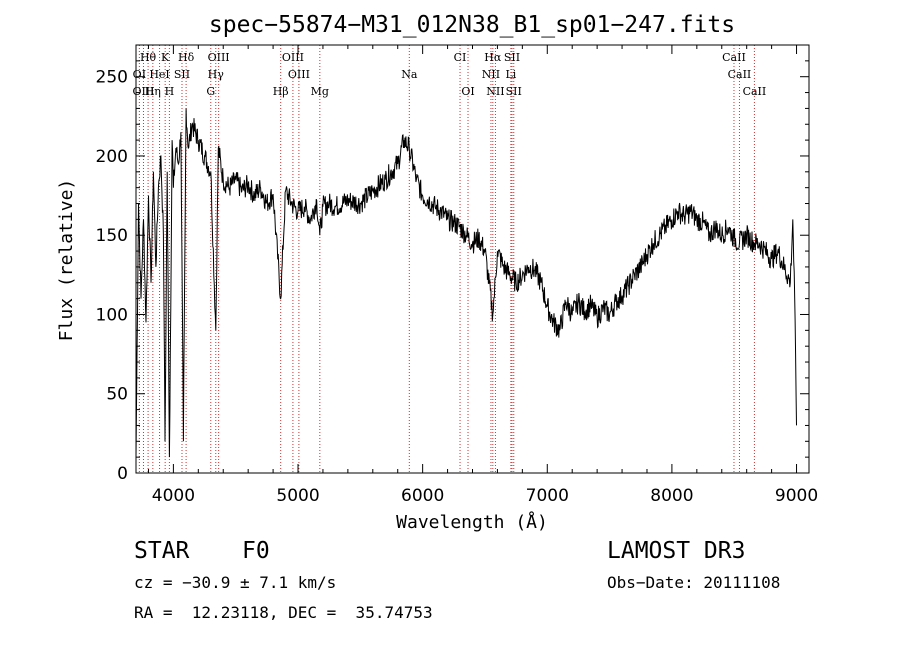  Describe the element at coordinates (112, 236) in the screenshot. I see `y-tick-label-150: 150` at that location.